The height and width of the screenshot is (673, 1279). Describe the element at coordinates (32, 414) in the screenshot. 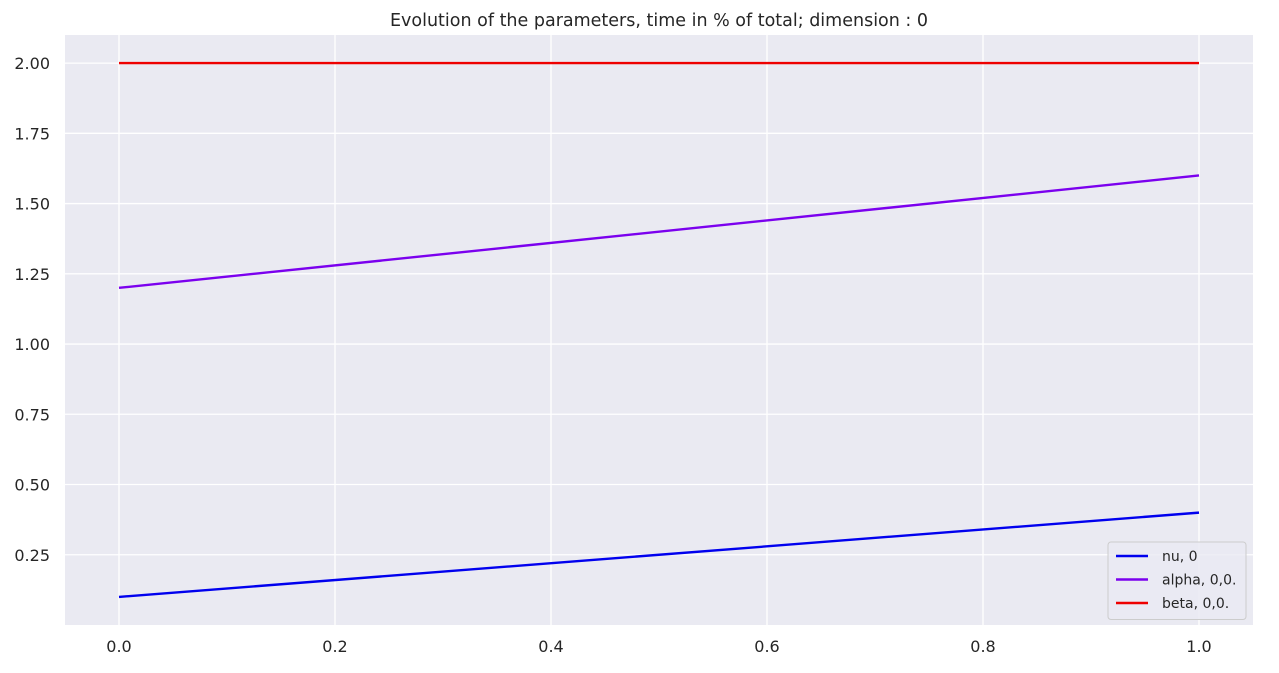

I see `y-tick-label: 0.75` at that location.